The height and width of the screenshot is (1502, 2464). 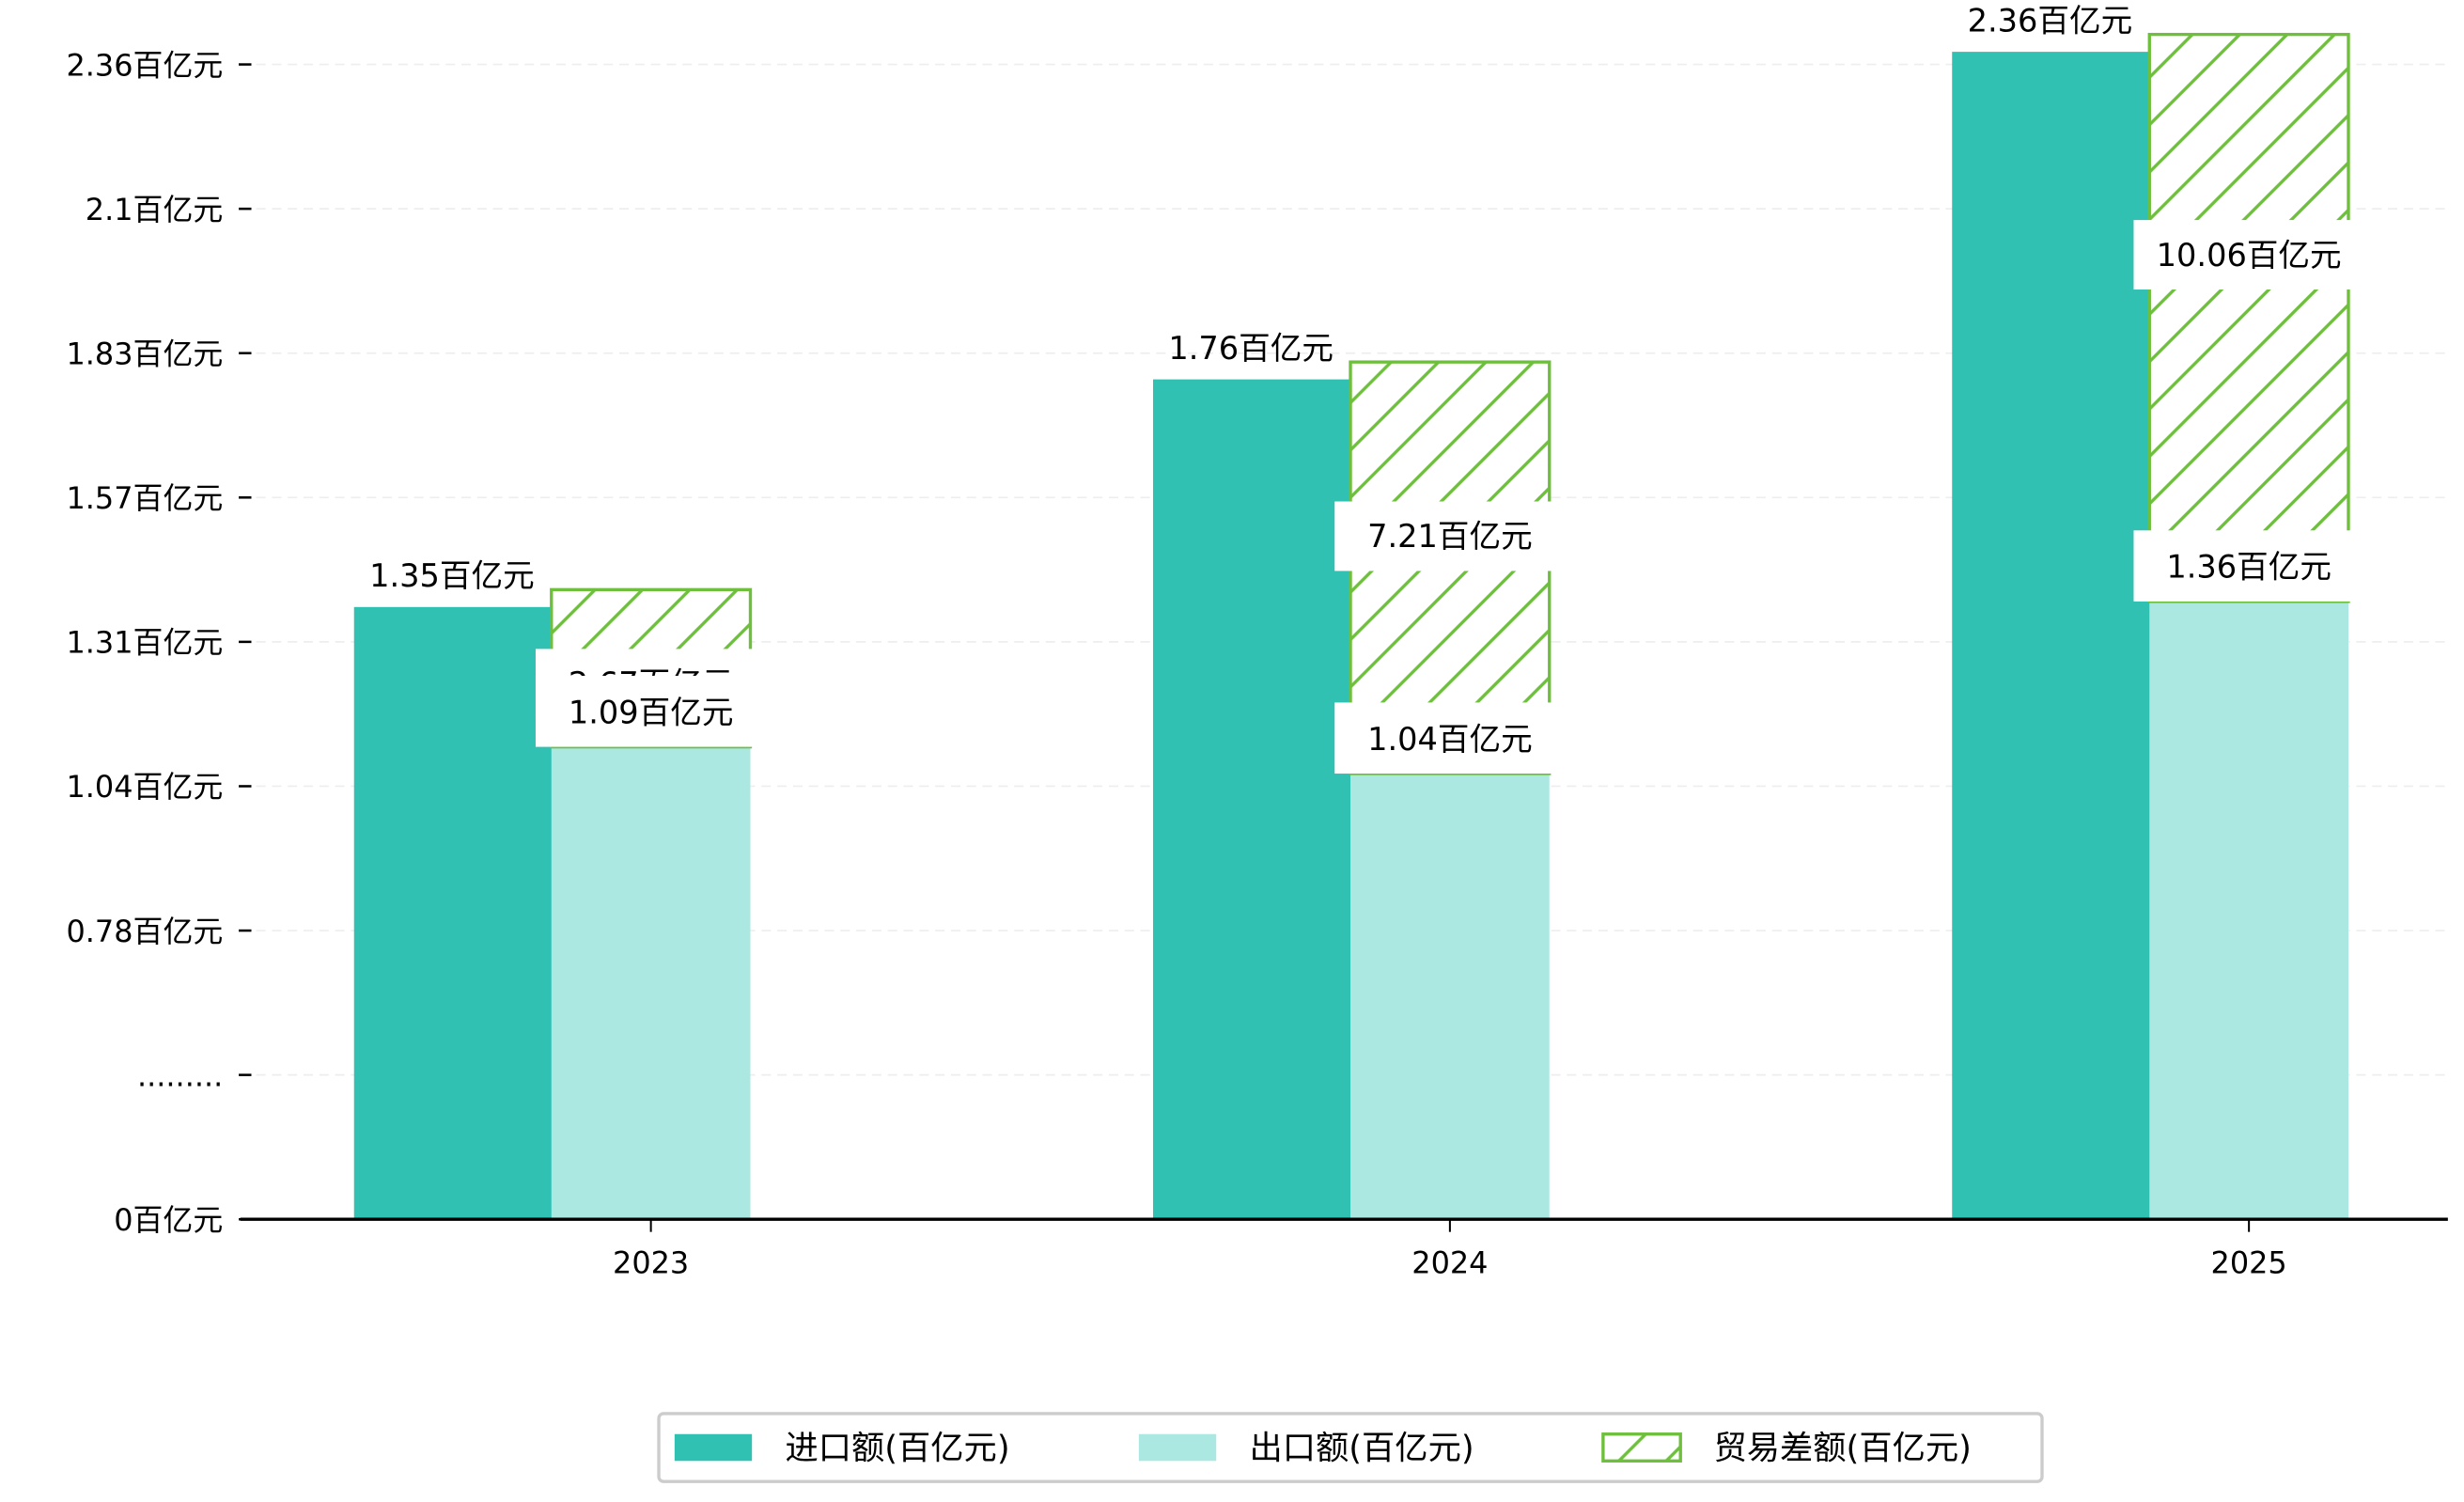 I want to click on y-tick-label: 1.04百亿元, so click(x=144, y=787).